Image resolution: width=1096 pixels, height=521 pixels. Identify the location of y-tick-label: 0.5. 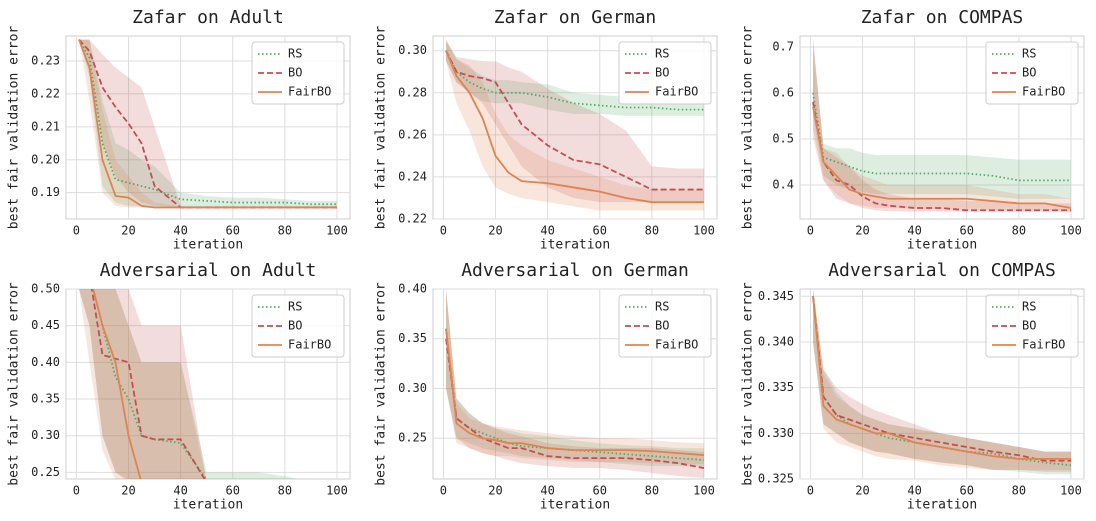
(783, 138).